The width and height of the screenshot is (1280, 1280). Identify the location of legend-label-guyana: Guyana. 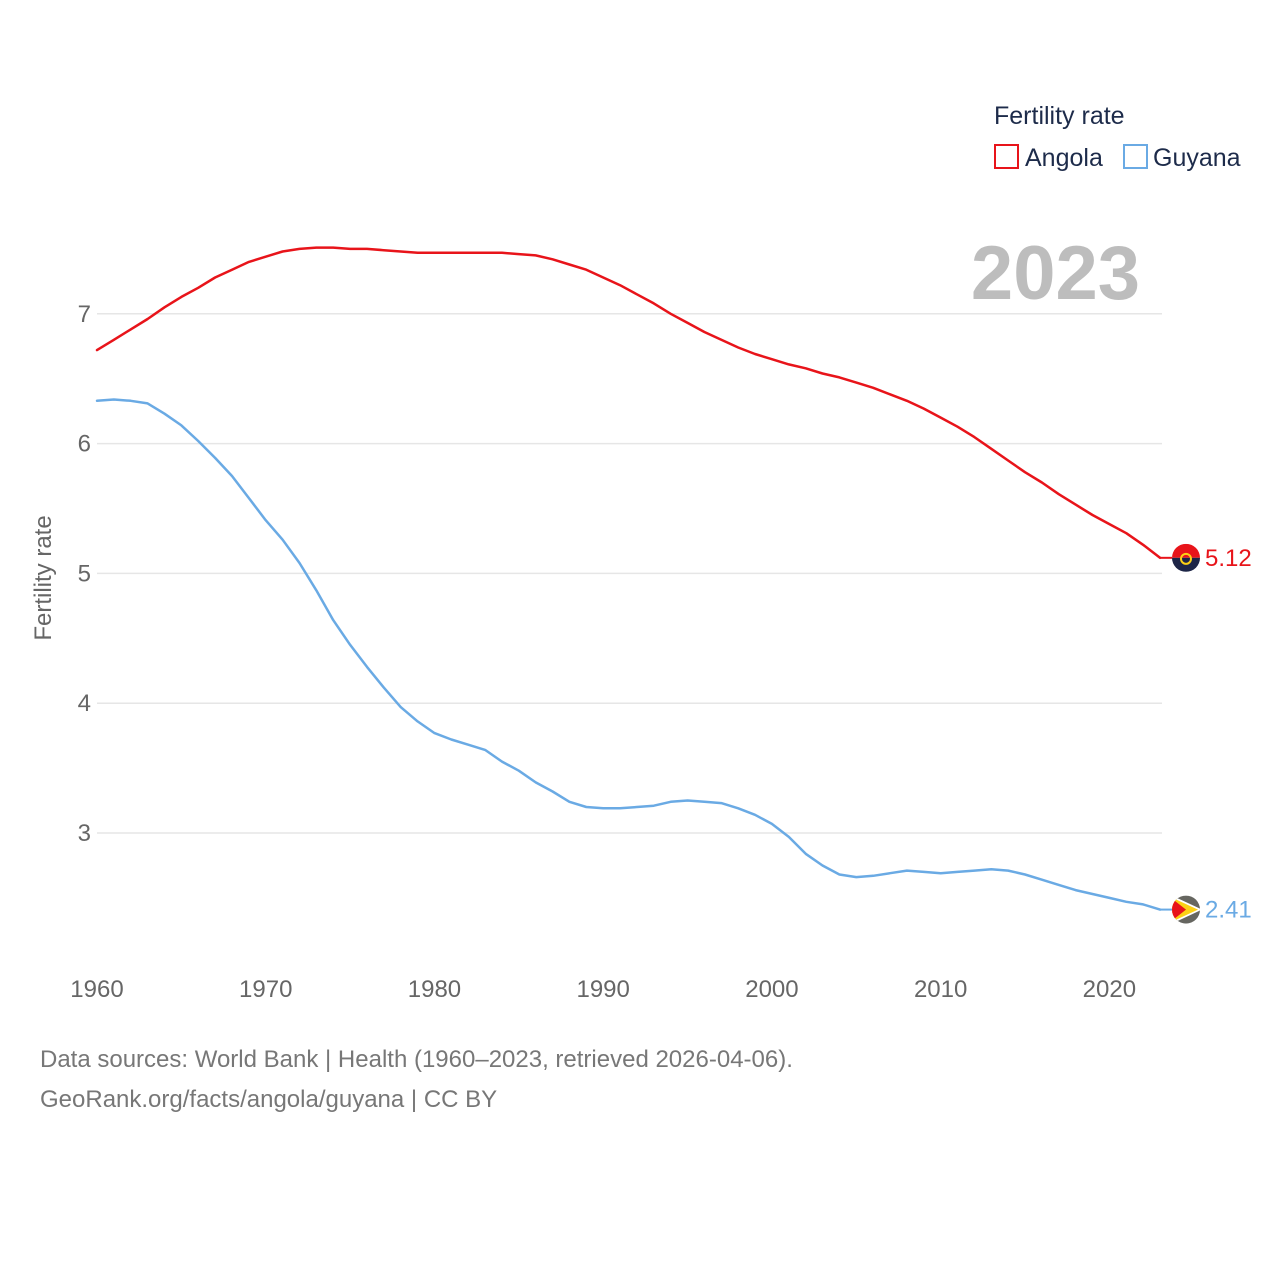
(1197, 158).